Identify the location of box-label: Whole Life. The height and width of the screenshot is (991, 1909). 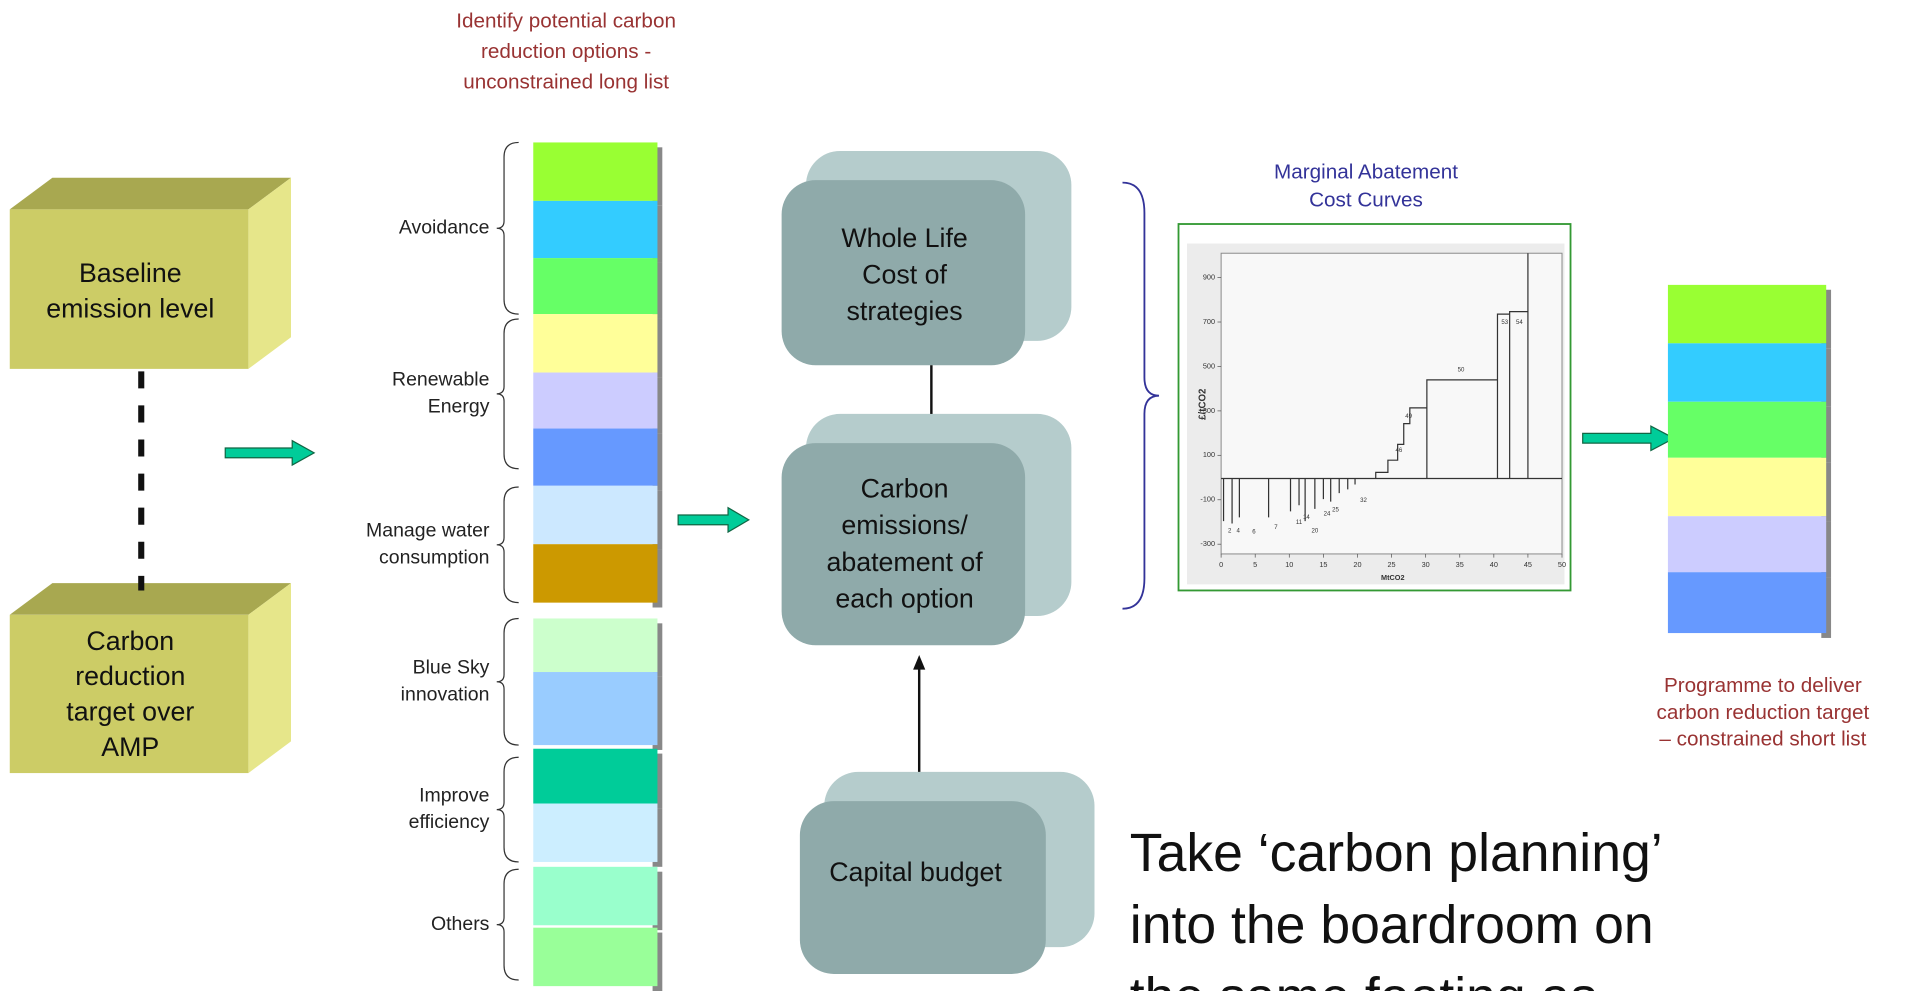
(904, 238).